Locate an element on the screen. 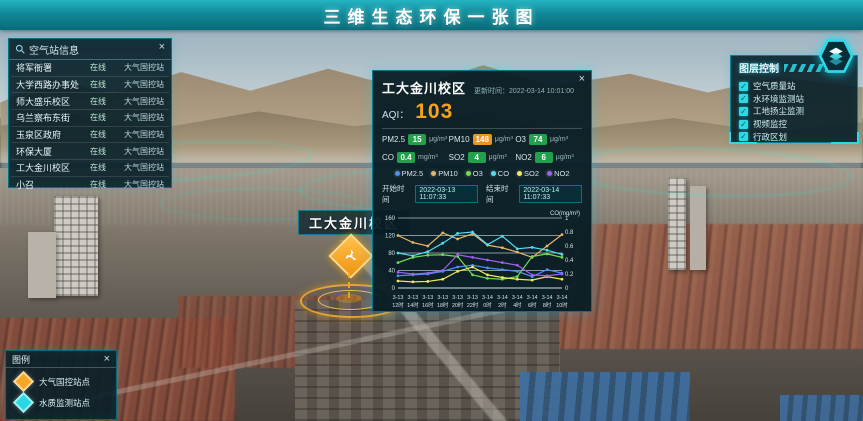  pollutant-value-badge: 74 is located at coordinates (538, 139).